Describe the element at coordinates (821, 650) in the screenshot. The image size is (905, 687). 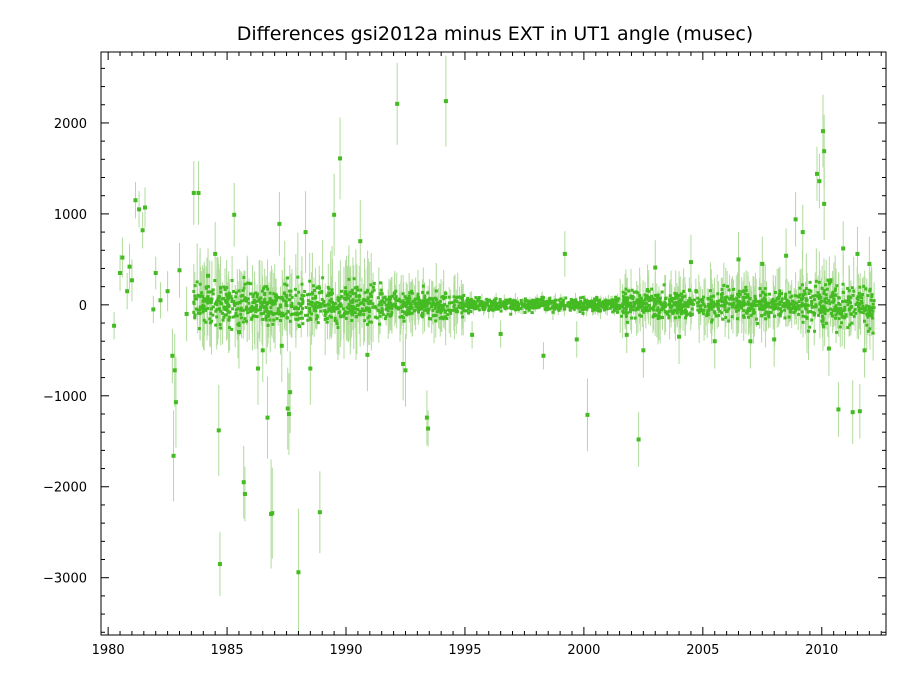
I see `x-tick-label: 2010` at that location.